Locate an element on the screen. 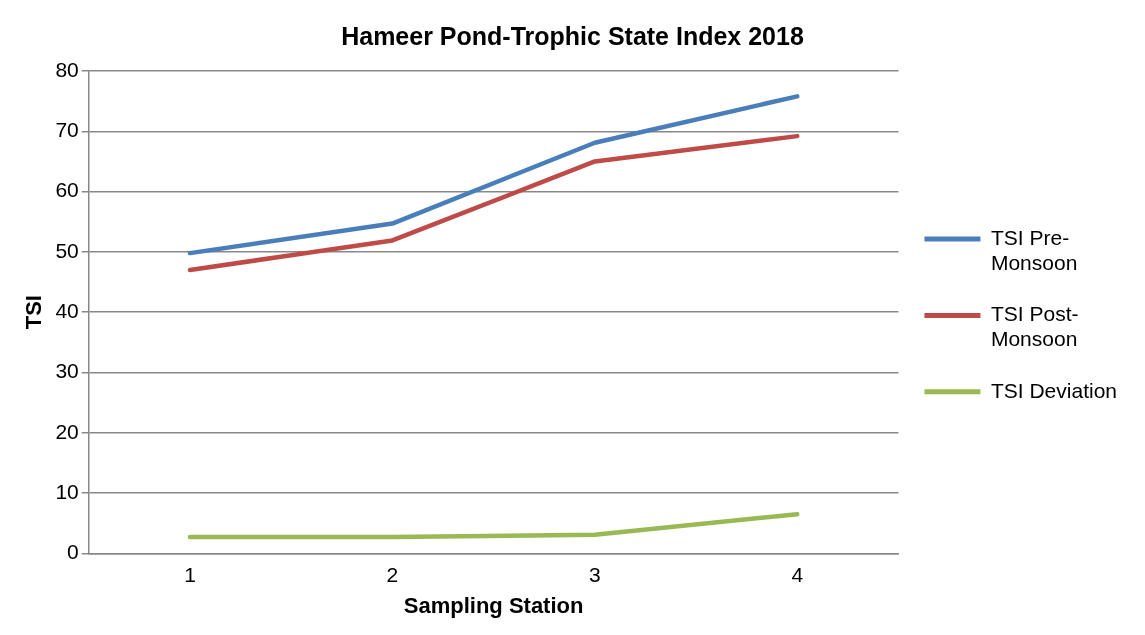  y-tick-label: 10 is located at coordinates (67, 491).